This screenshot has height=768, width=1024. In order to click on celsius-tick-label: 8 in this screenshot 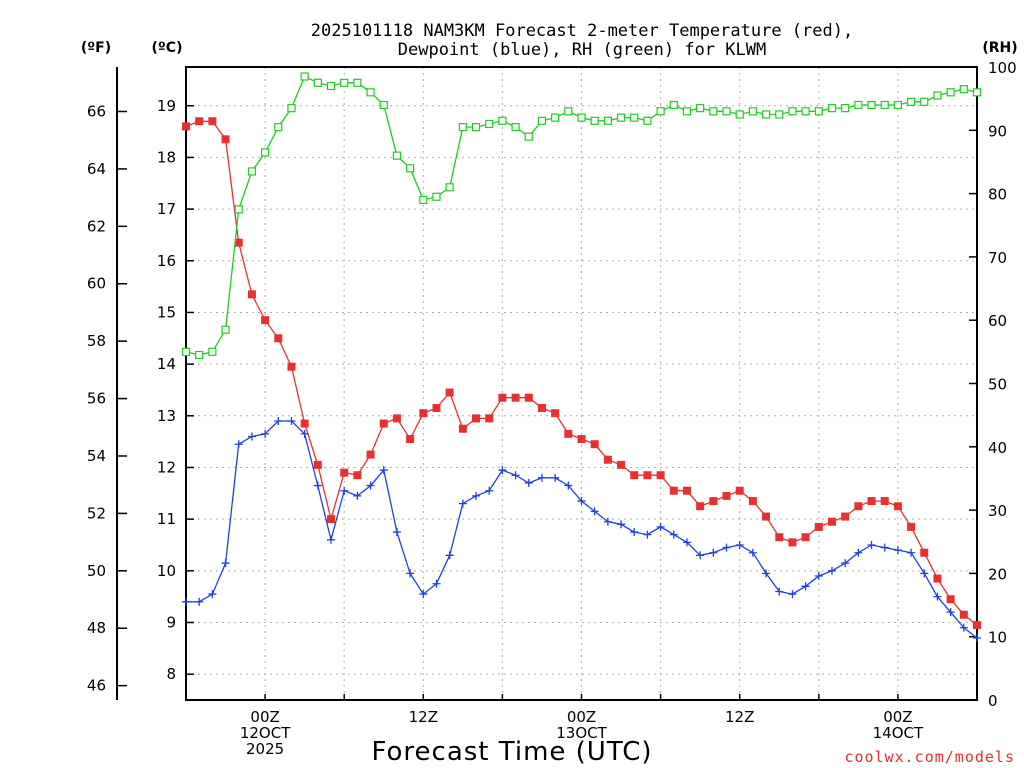, I will do `click(171, 674)`.